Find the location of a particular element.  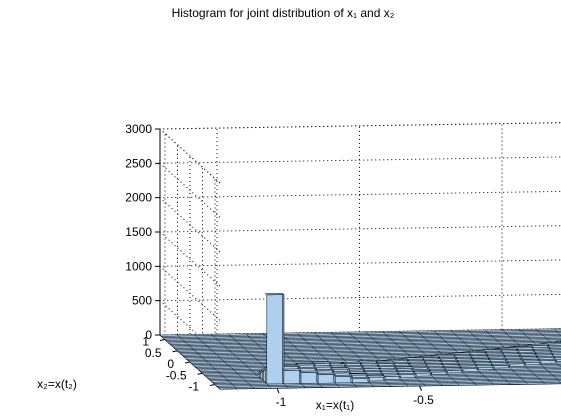

x-tick-label-0: -1 is located at coordinates (281, 402).